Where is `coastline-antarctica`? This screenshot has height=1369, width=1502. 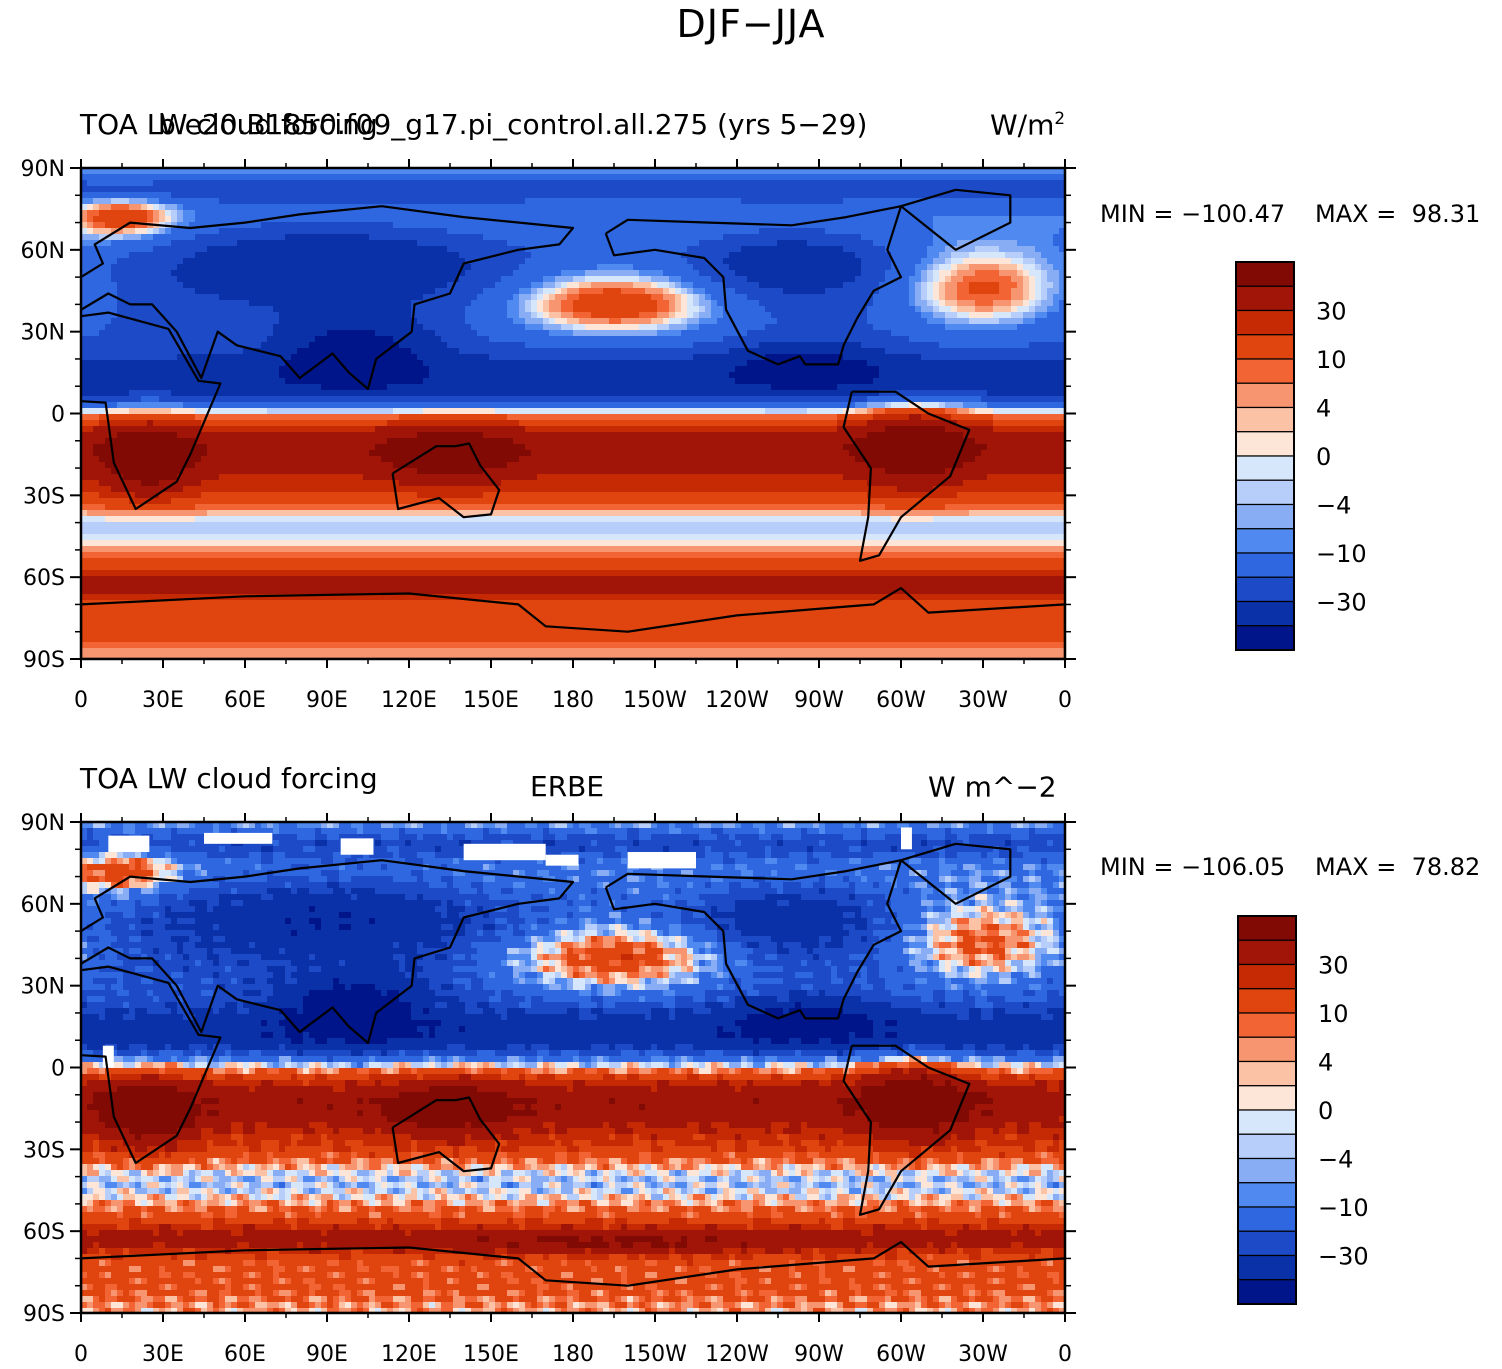
coastline-antarctica is located at coordinates (573, 622).